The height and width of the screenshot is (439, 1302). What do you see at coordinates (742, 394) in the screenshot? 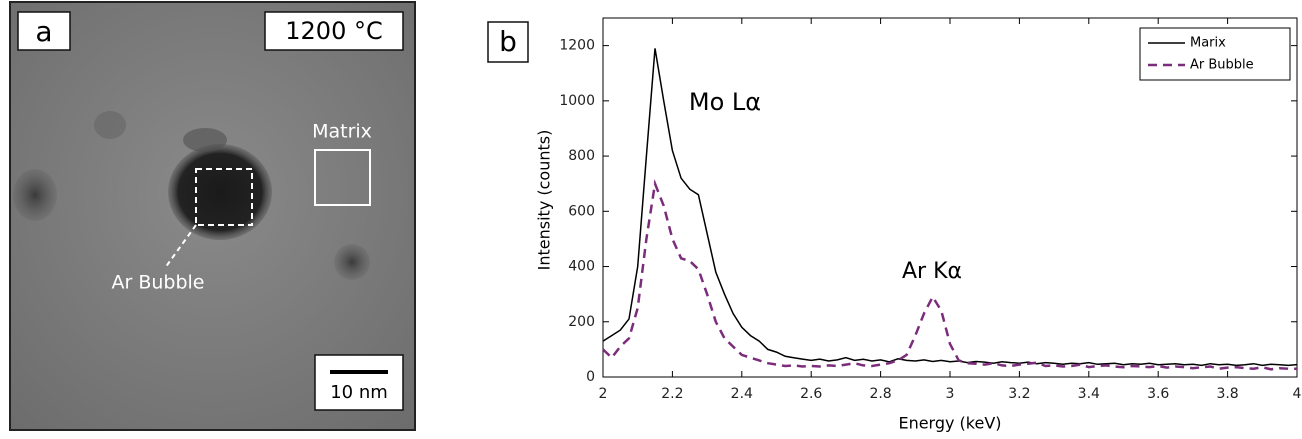
I see `x-tick-label: 2.4` at bounding box center [742, 394].